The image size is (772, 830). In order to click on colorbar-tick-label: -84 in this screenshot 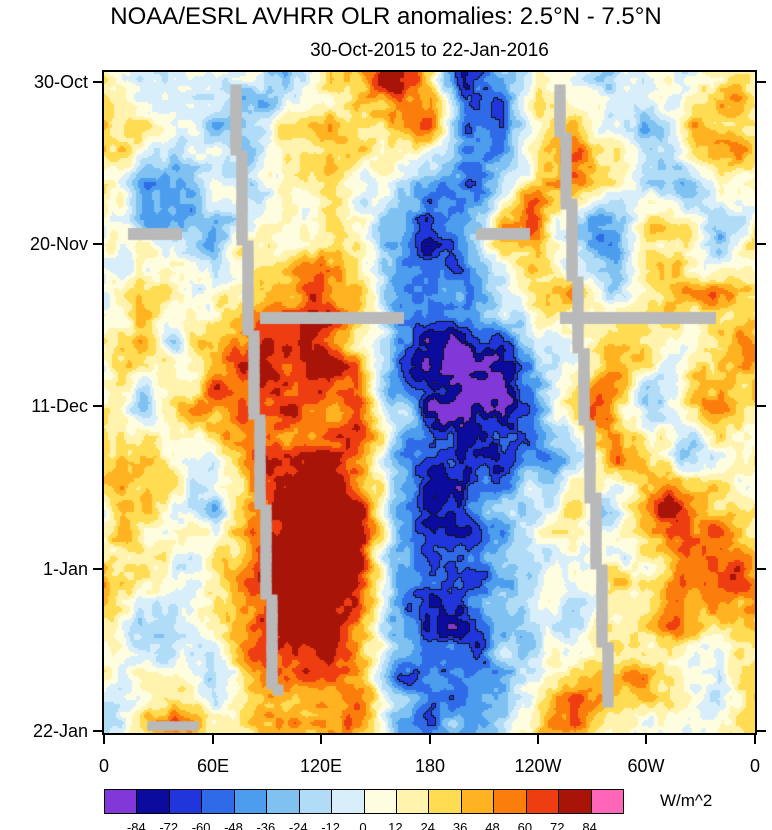, I will do `click(136, 825)`.